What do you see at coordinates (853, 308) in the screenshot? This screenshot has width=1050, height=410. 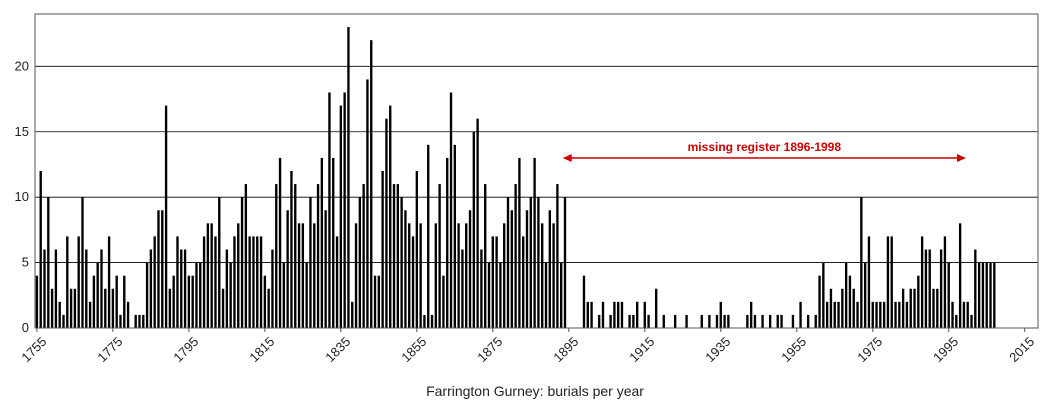 I see `bar-1970` at bounding box center [853, 308].